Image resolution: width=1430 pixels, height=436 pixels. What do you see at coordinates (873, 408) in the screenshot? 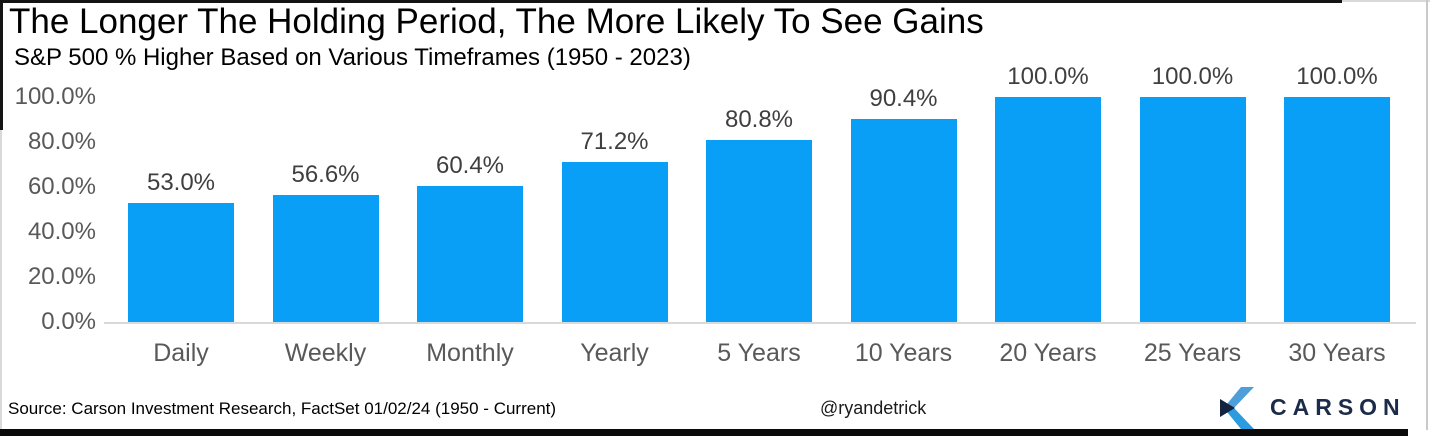
I see `twitter-handle: @ryandetrick` at bounding box center [873, 408].